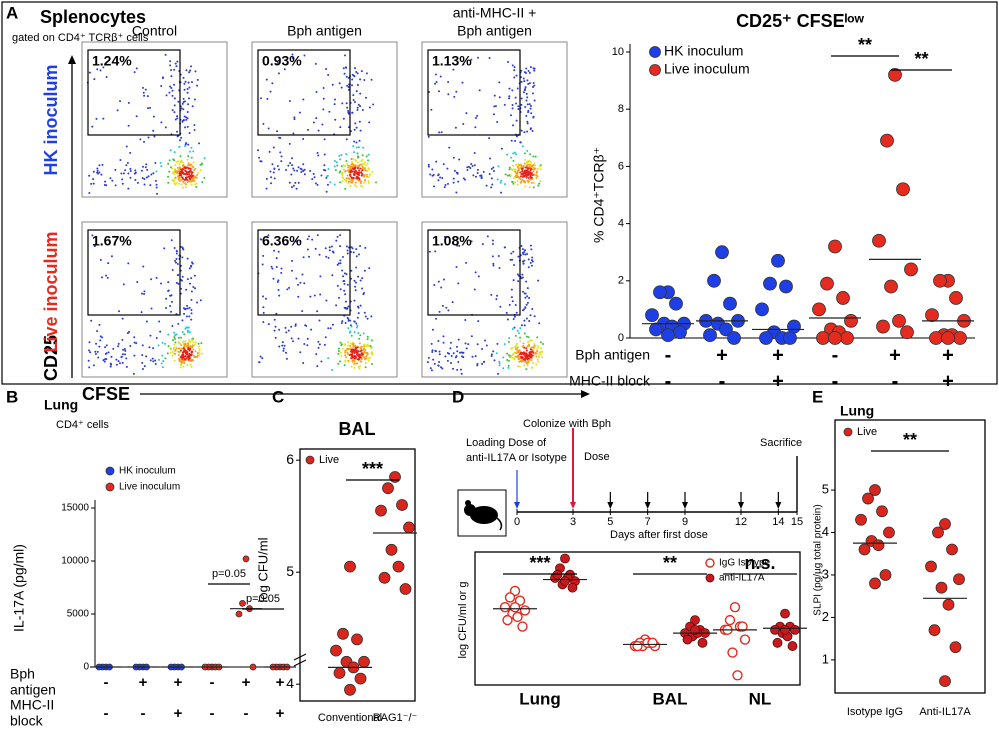 The height and width of the screenshot is (734, 999). What do you see at coordinates (540, 698) in the screenshot?
I see `x-tick-label: Lung` at bounding box center [540, 698].